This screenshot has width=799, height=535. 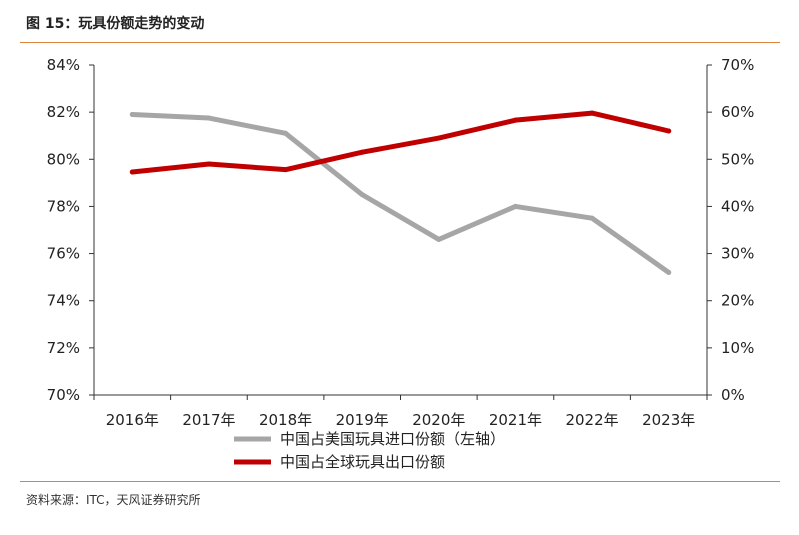 What do you see at coordinates (737, 254) in the screenshot?
I see `right-tick-label: 30%` at bounding box center [737, 254].